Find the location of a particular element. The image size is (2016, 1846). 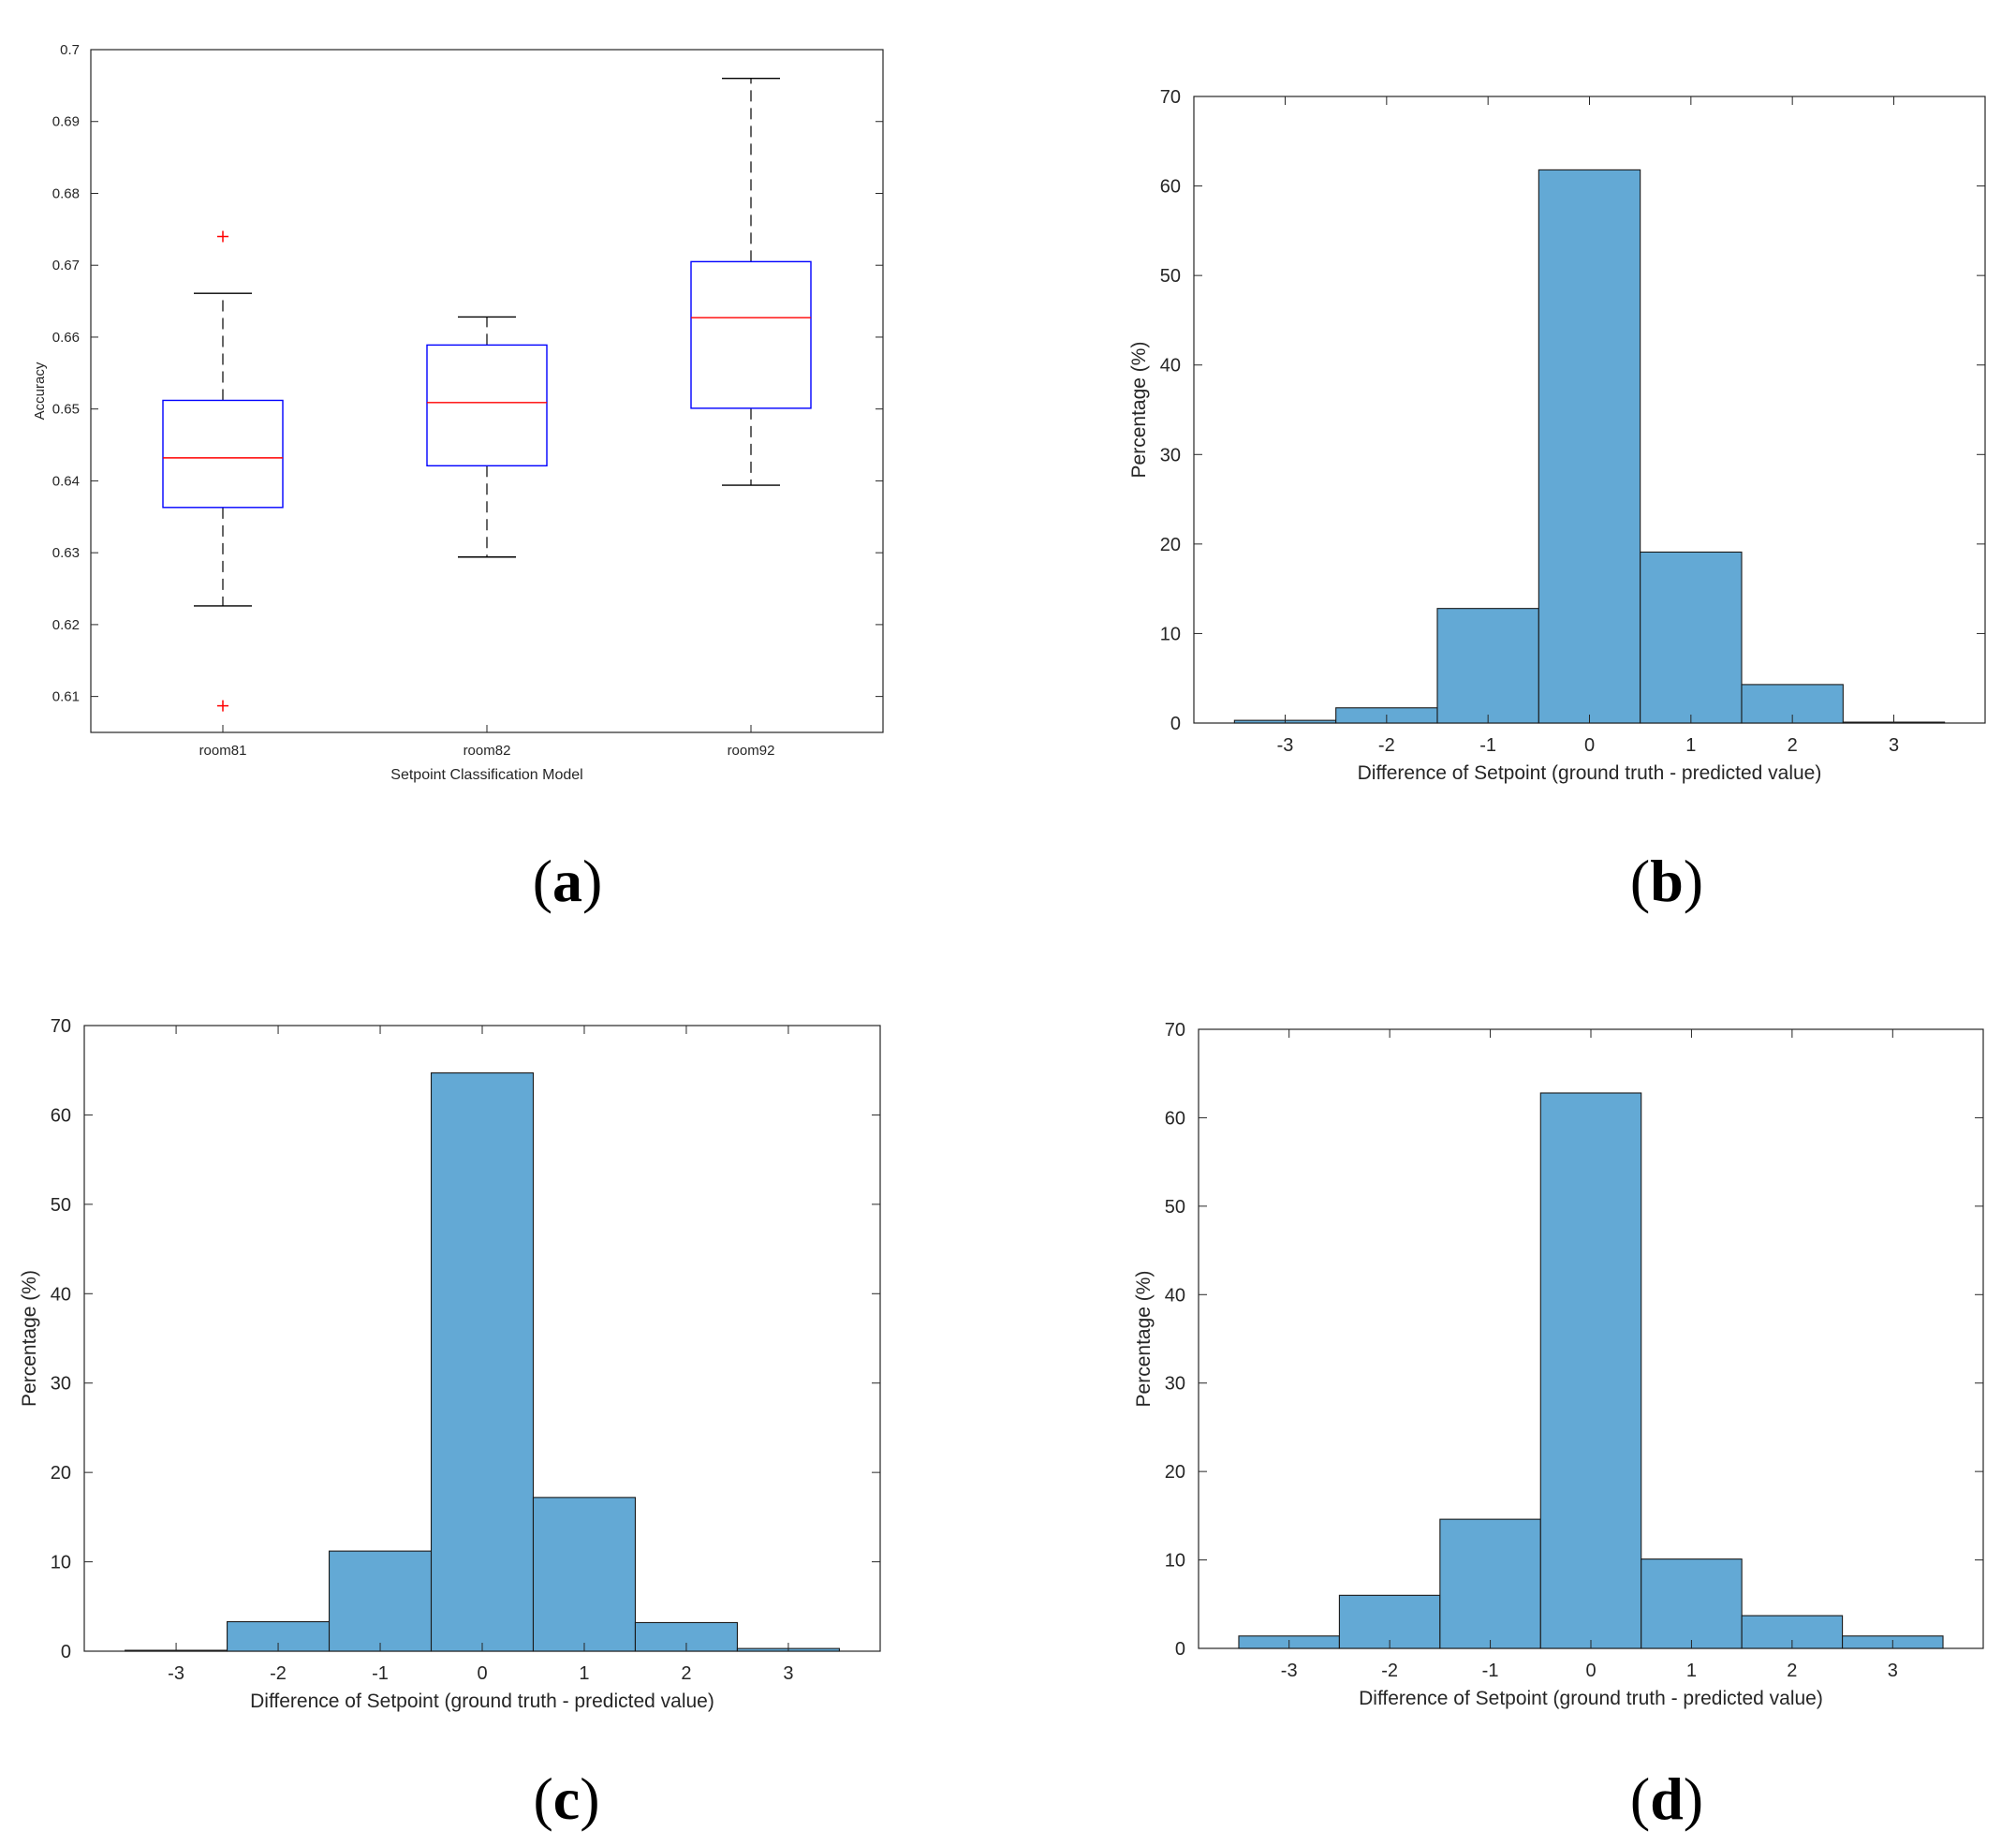

x-tick-label: room92 is located at coordinates (751, 751).